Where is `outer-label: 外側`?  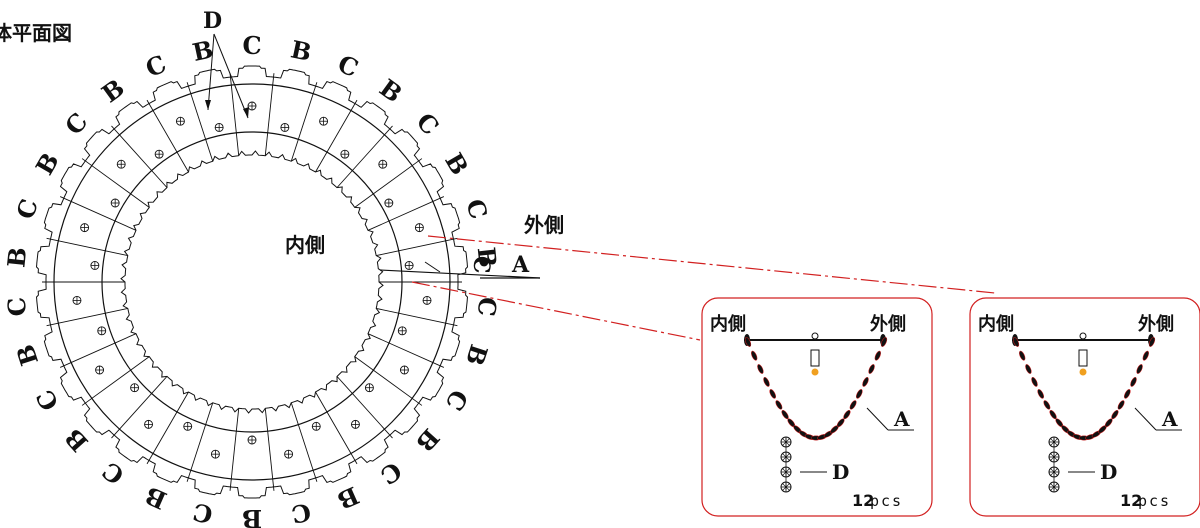 outer-label: 外側 is located at coordinates (544, 225).